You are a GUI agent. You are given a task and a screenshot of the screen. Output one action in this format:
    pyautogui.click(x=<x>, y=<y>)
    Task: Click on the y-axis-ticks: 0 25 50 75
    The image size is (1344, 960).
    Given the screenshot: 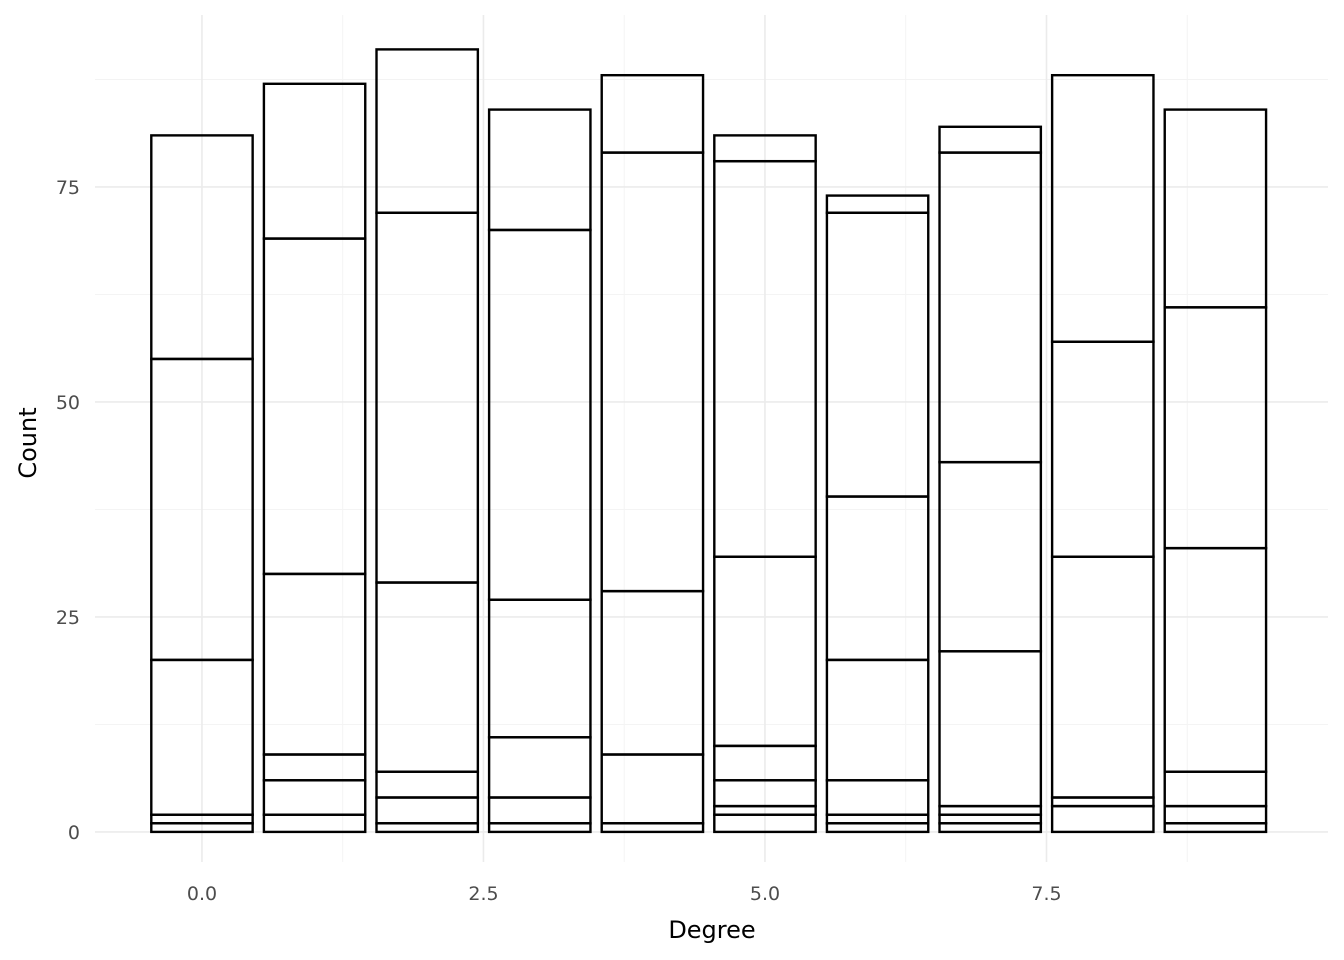 What is the action you would take?
    pyautogui.click(x=68, y=510)
    